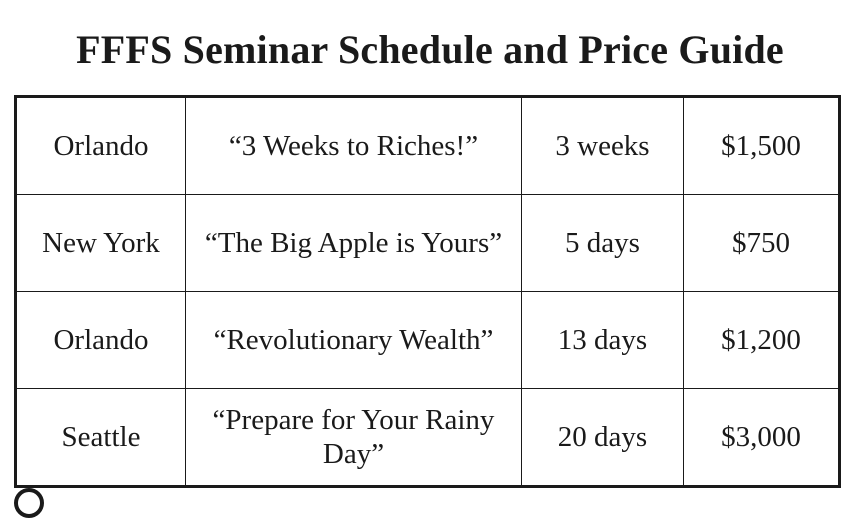 This screenshot has width=860, height=518. Describe the element at coordinates (100, 437) in the screenshot. I see `city-cell: Seattle` at that location.